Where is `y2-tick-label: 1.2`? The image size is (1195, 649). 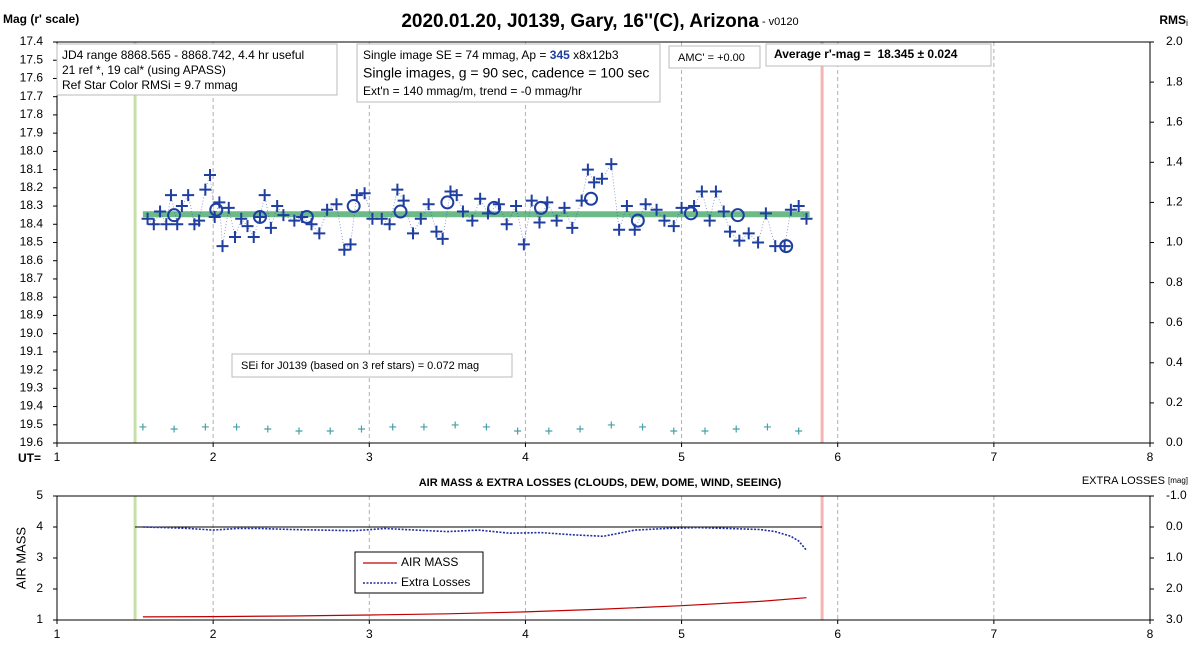
y2-tick-label: 1.2 is located at coordinates (1174, 202).